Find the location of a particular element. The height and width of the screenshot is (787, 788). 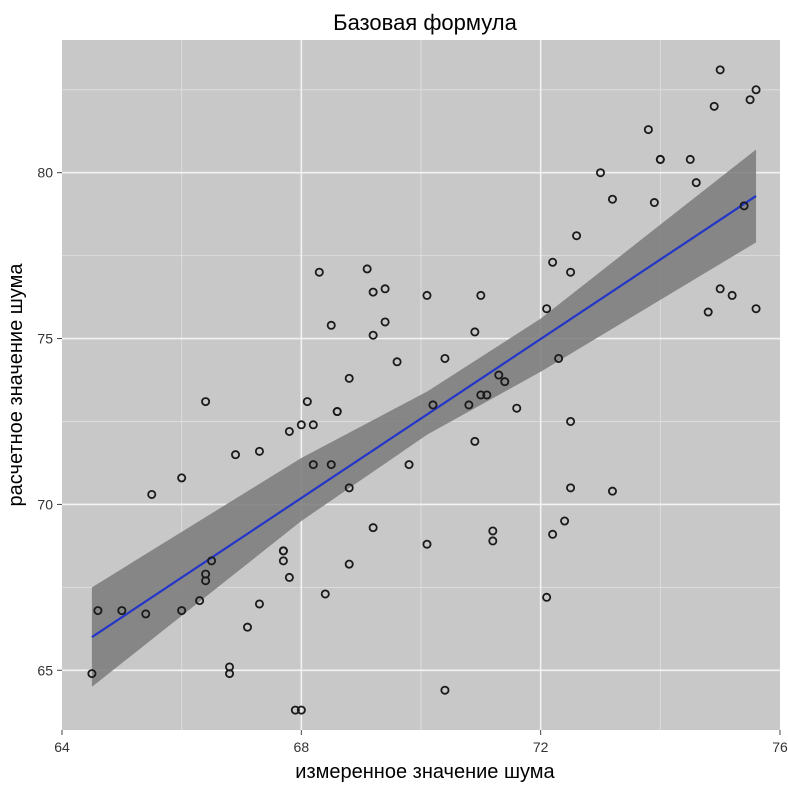

chart-title: Базовая формула is located at coordinates (425, 22).